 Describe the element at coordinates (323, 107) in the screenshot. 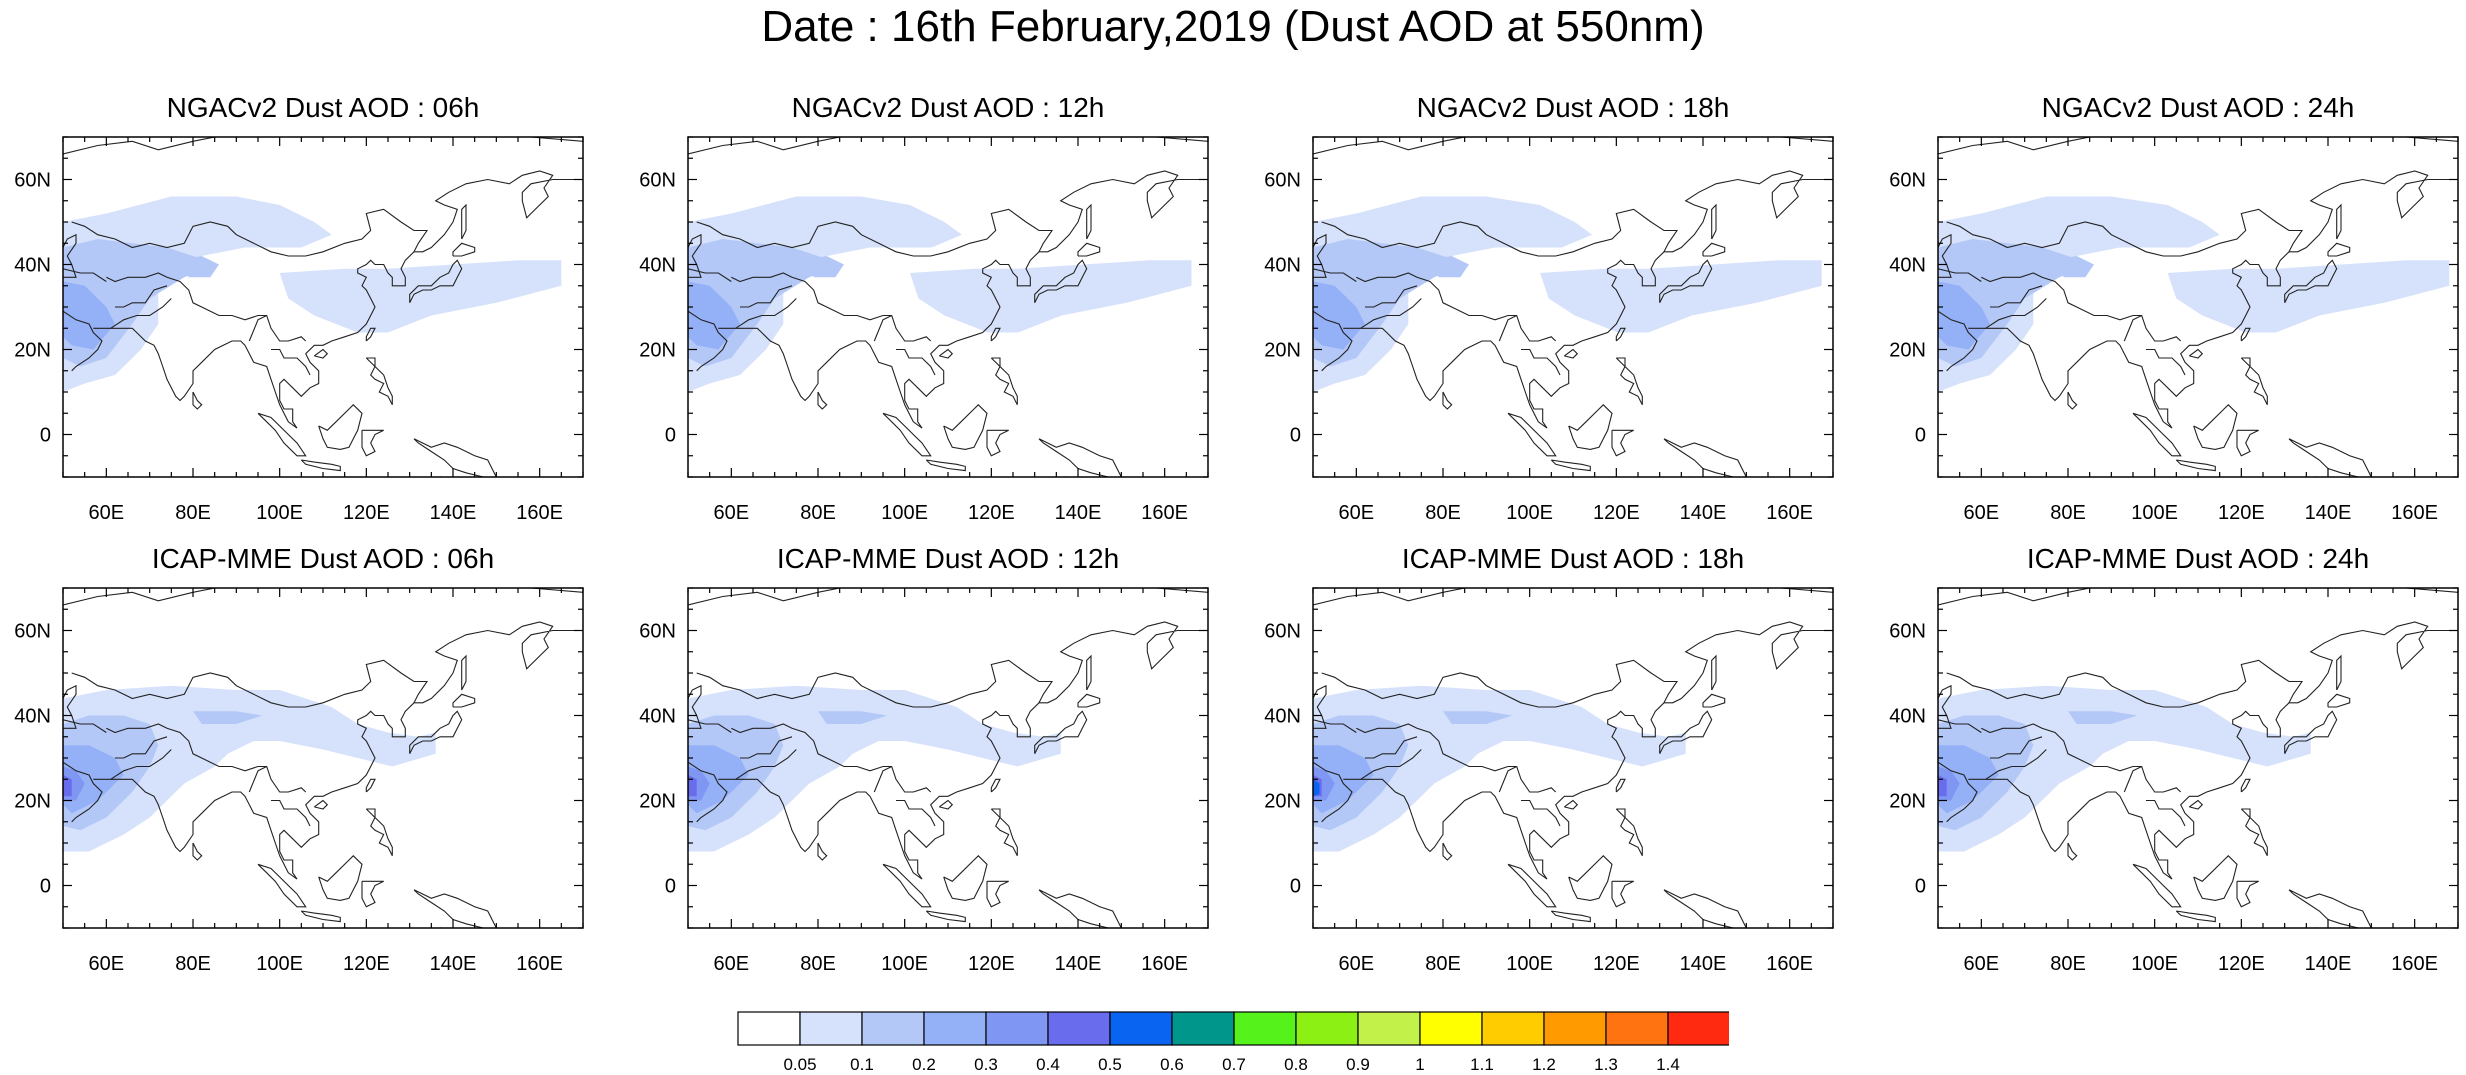

I see `panel-title: NGACv2 Dust AOD : 06h` at that location.